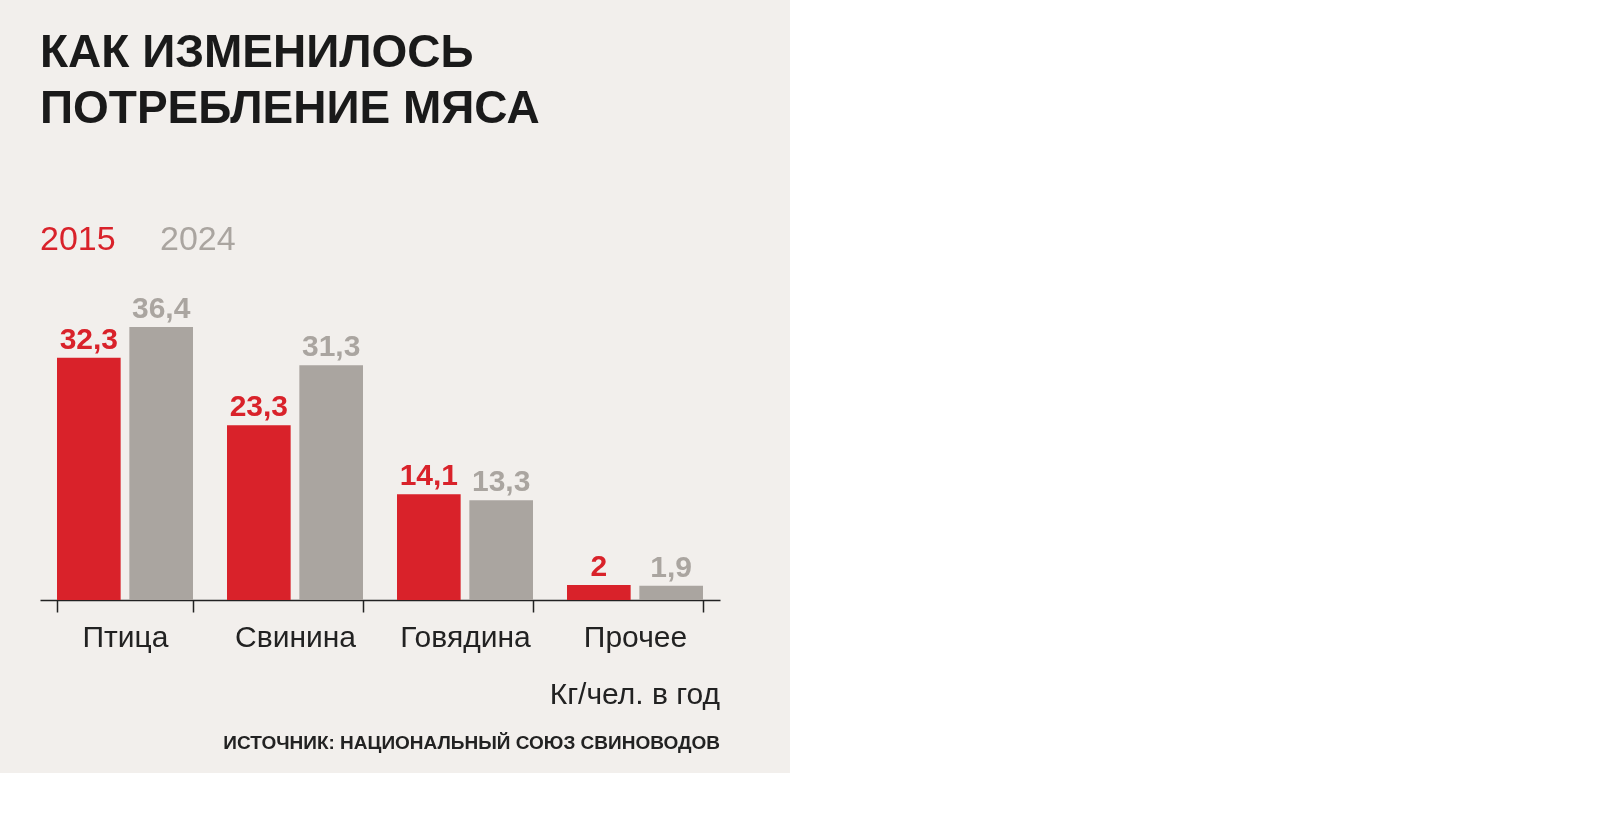  Describe the element at coordinates (634, 693) in the screenshot. I see `text: Кг/чел. в год` at that location.